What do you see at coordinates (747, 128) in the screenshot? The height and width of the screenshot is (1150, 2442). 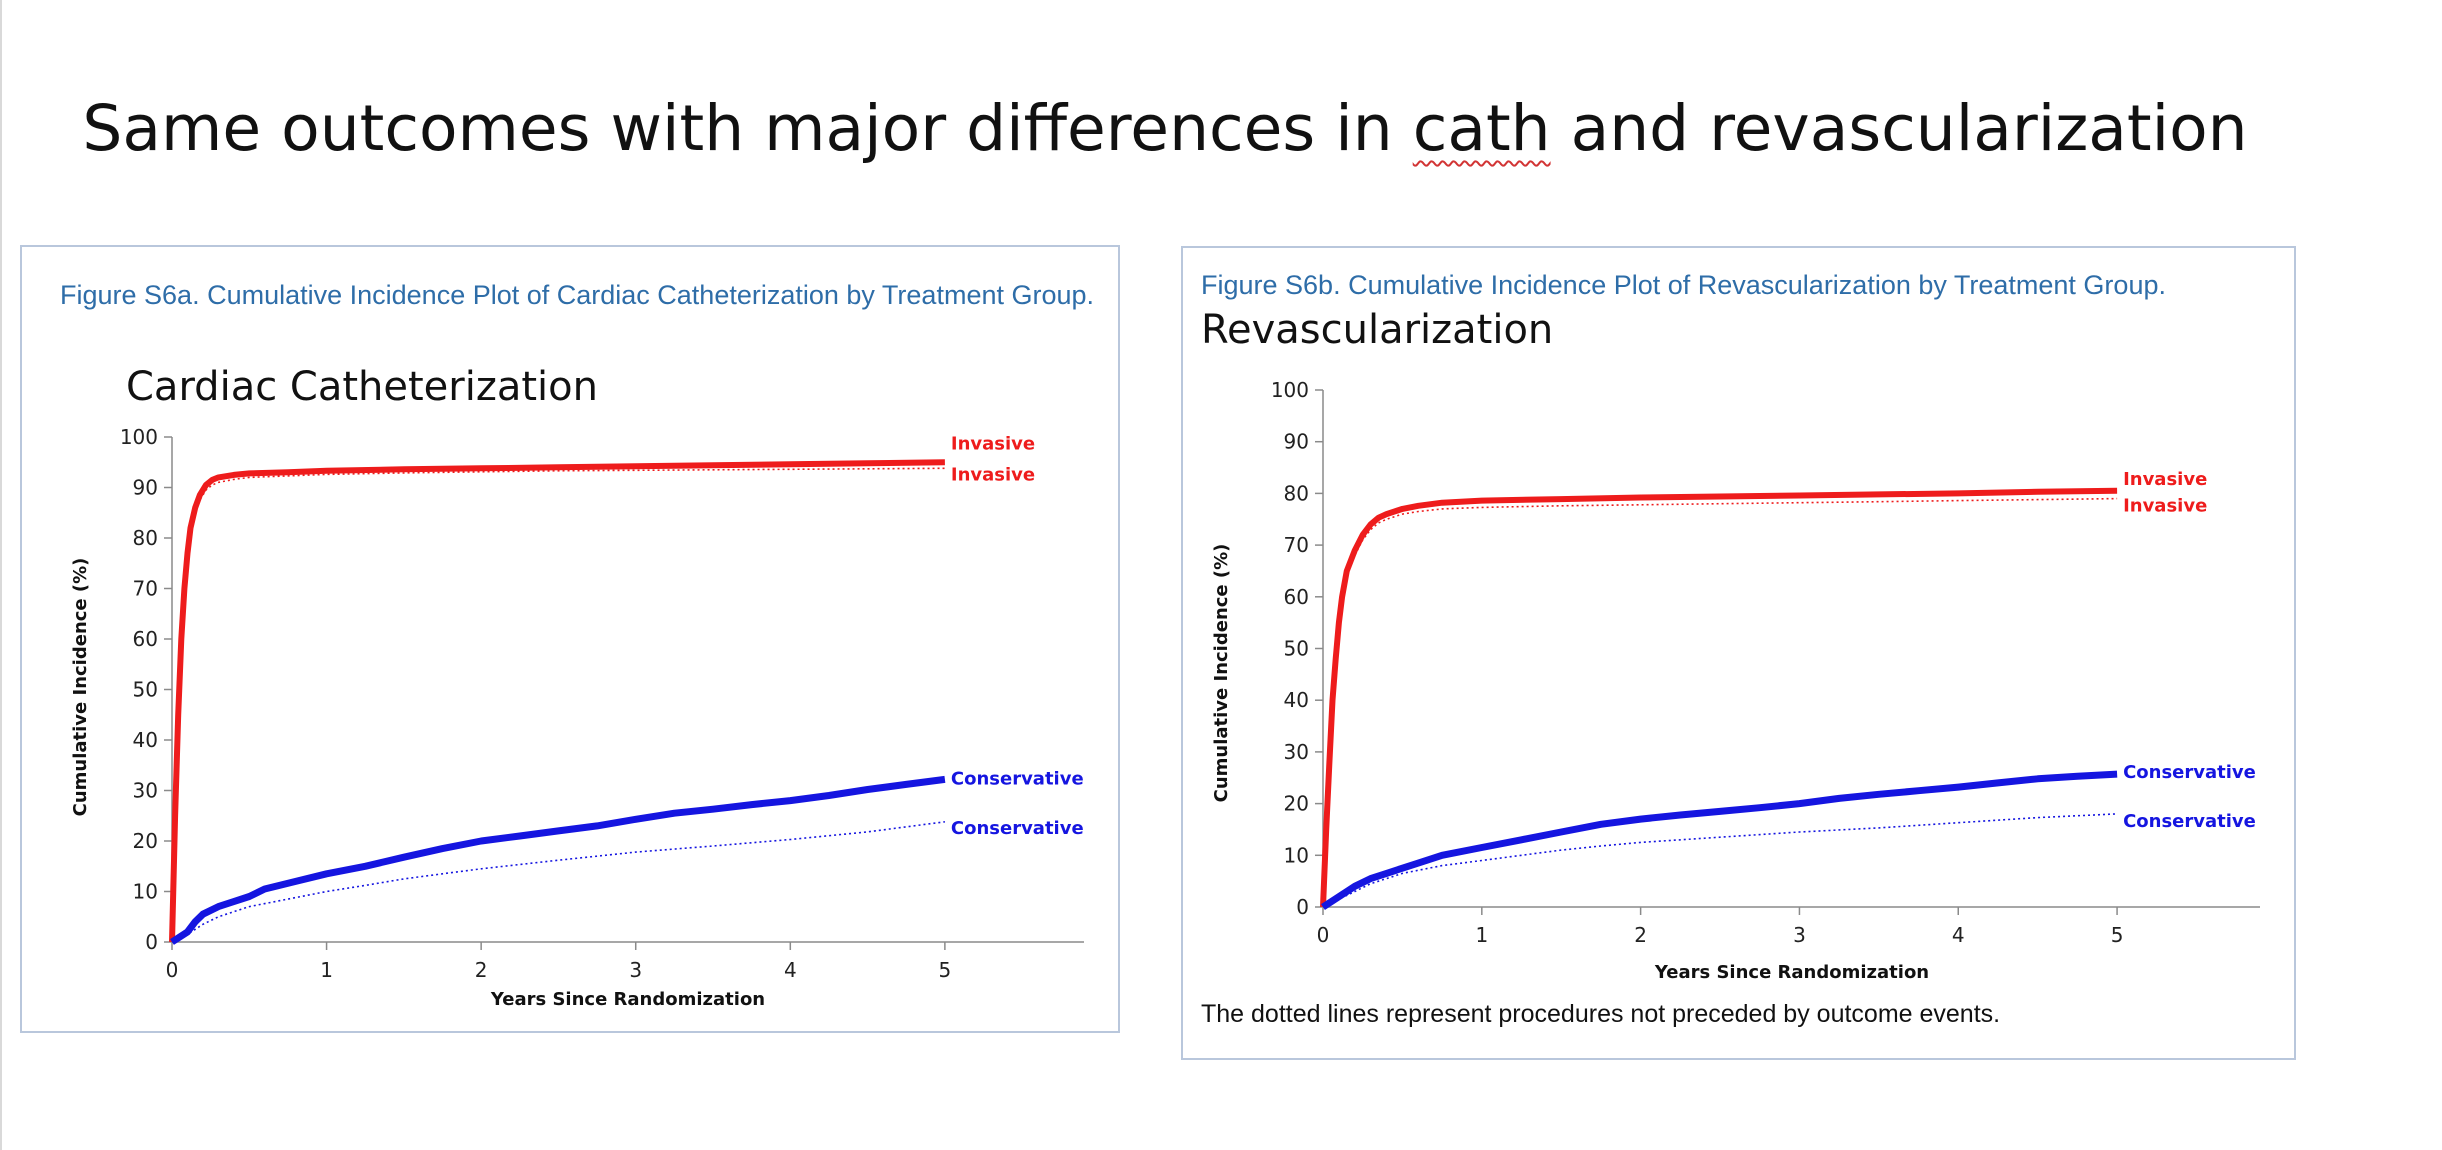 I see `slide-title-part-1: Same outcomes with major differences in` at bounding box center [747, 128].